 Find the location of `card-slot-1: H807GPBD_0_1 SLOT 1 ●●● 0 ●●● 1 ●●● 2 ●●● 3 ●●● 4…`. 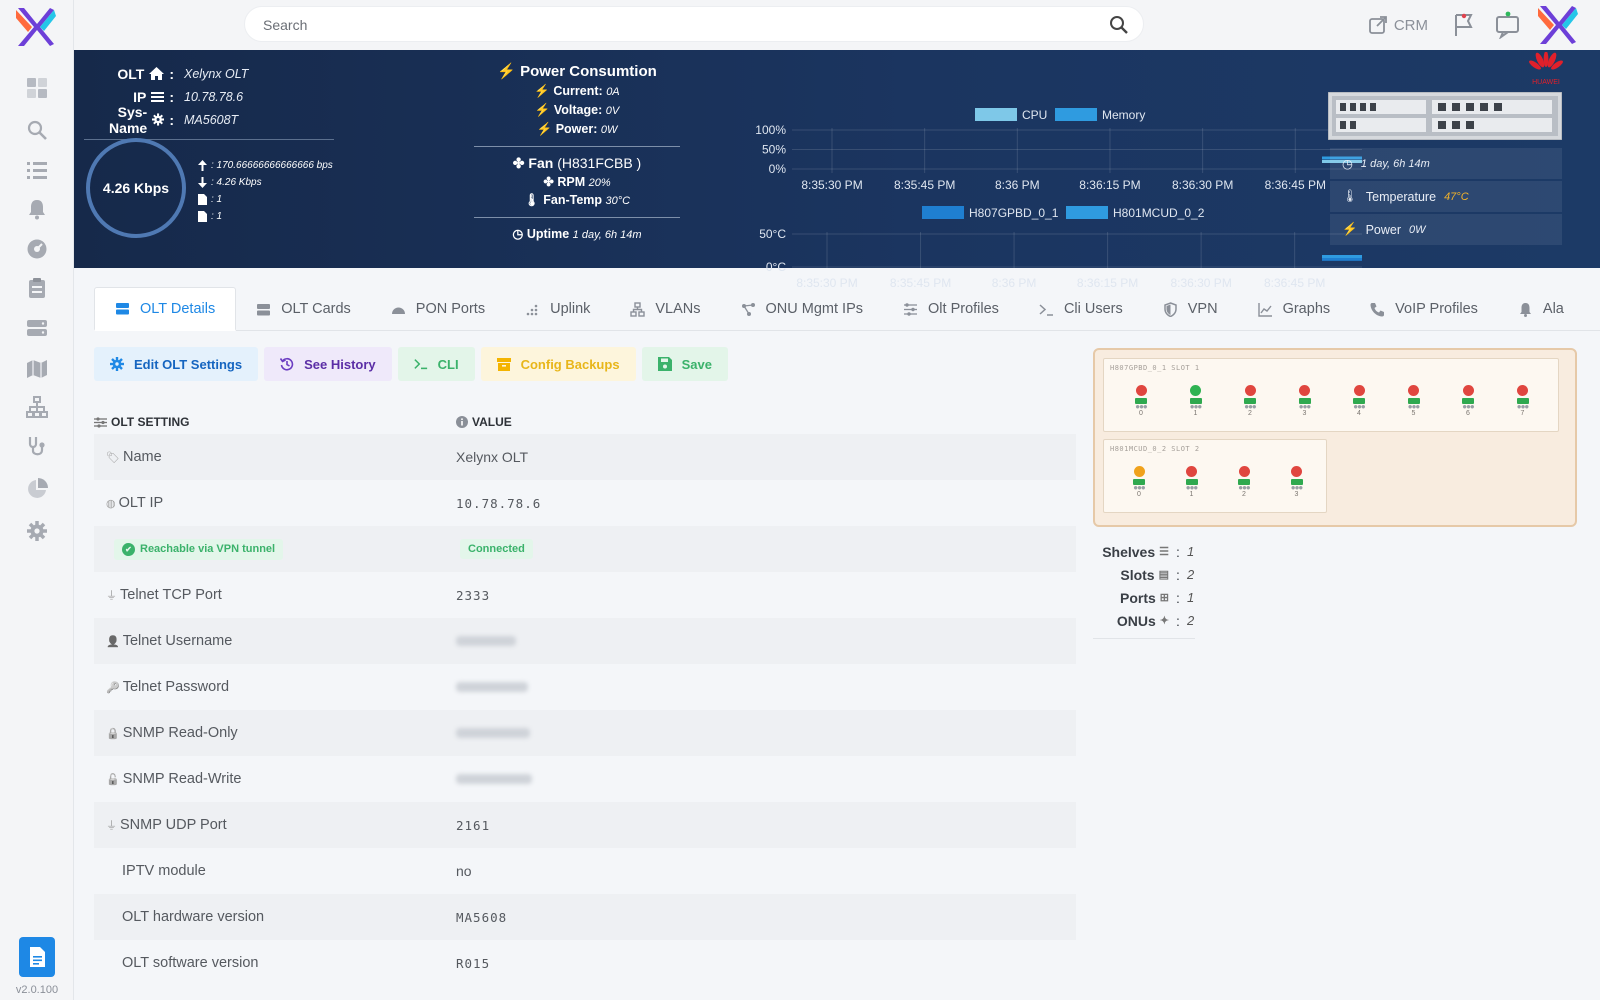

card-slot-1: H807GPBD_0_1 SLOT 1 ●●● 0 ●●● 1 ●●● 2 ●●● 3 ●●● 4… is located at coordinates (1331, 395).